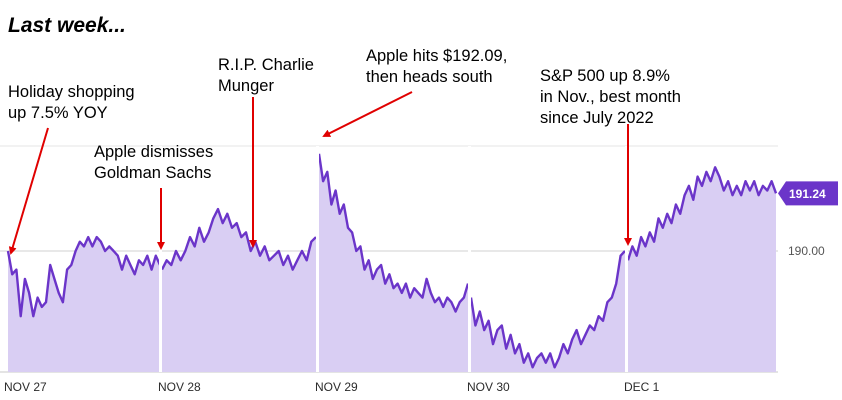 The image size is (842, 400). Describe the element at coordinates (806, 251) in the screenshot. I see `y-tick-label: 190.00` at that location.